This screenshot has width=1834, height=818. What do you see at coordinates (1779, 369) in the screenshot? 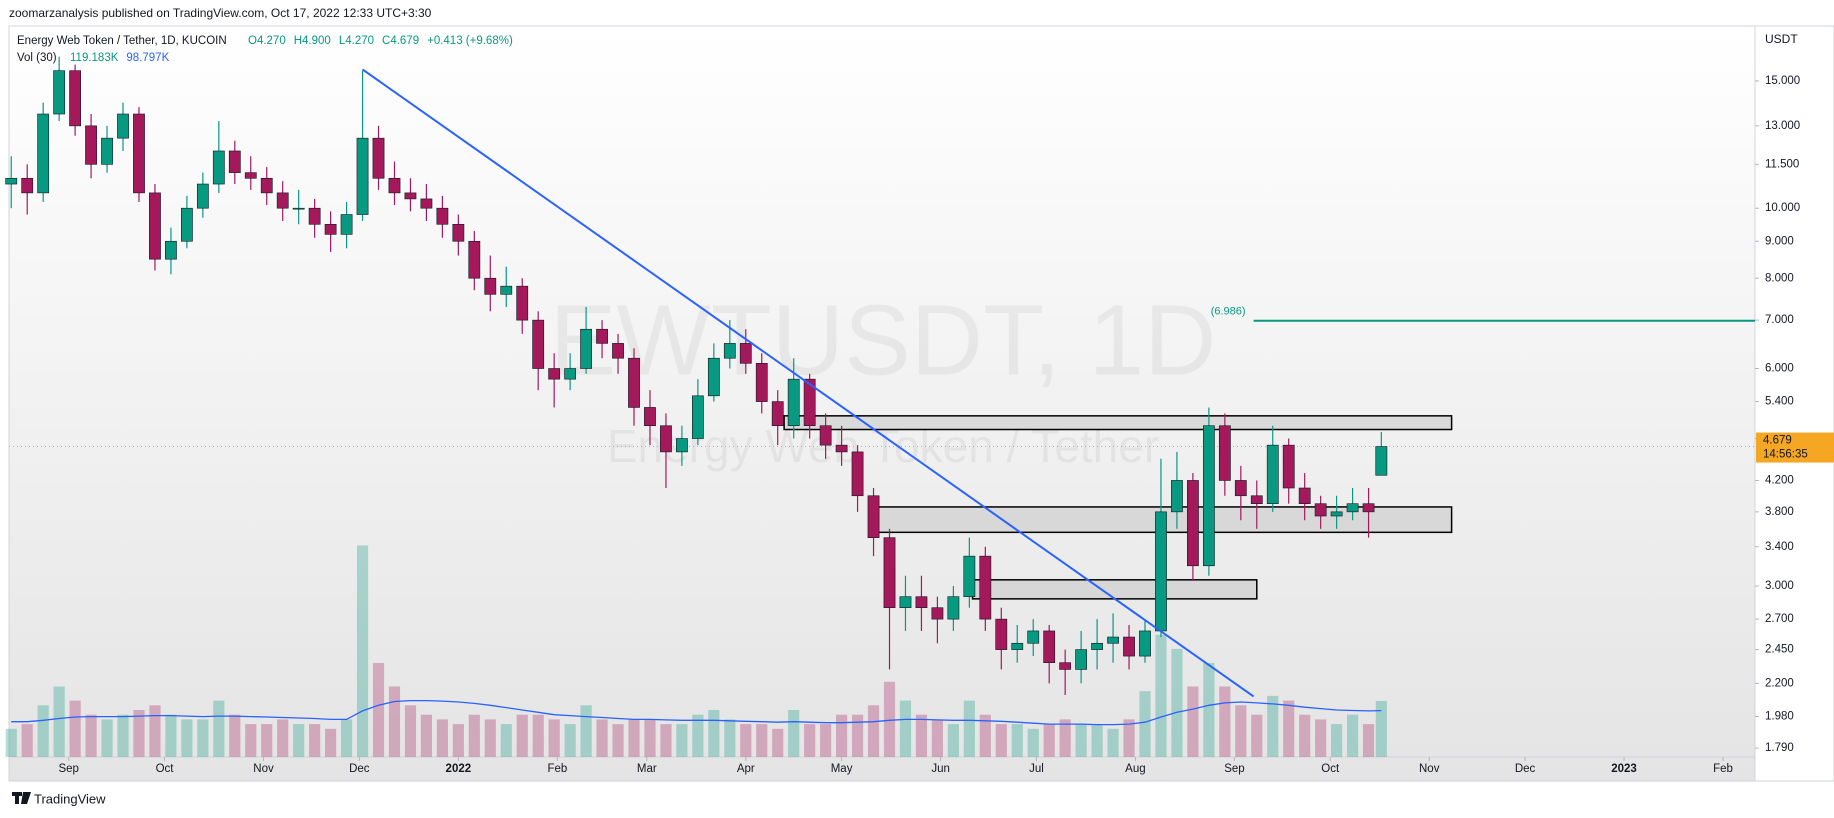
I see `y-tick-label: 6.000` at bounding box center [1779, 369].